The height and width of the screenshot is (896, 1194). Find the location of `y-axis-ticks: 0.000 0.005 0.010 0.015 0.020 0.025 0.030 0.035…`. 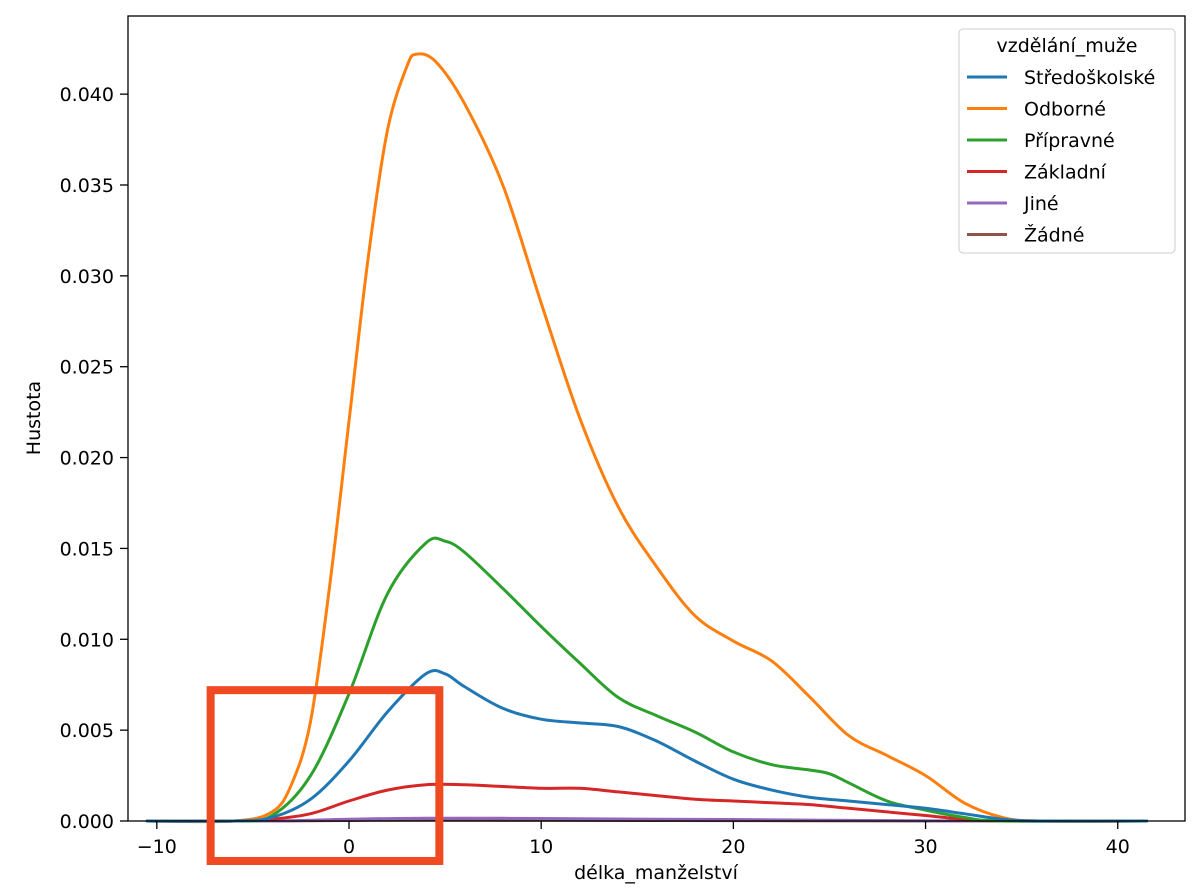

y-axis-ticks: 0.000 0.005 0.010 0.015 0.020 0.025 0.030 0.035… is located at coordinates (94, 458).